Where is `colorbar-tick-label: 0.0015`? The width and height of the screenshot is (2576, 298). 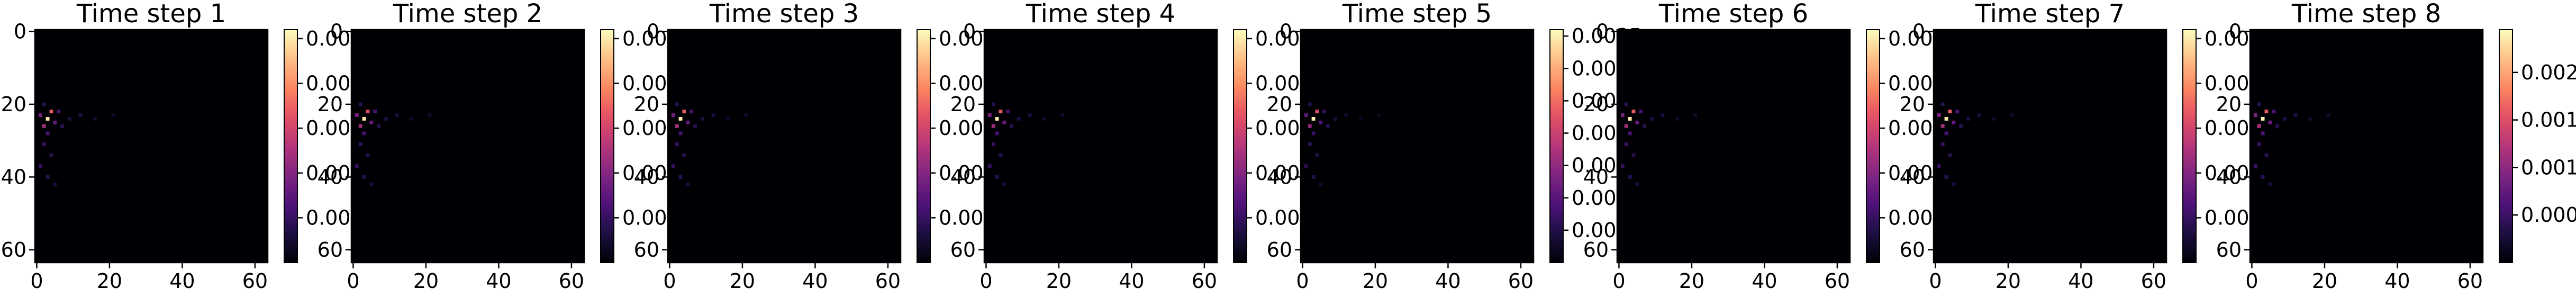 colorbar-tick-label: 0.0015 is located at coordinates (2548, 120).